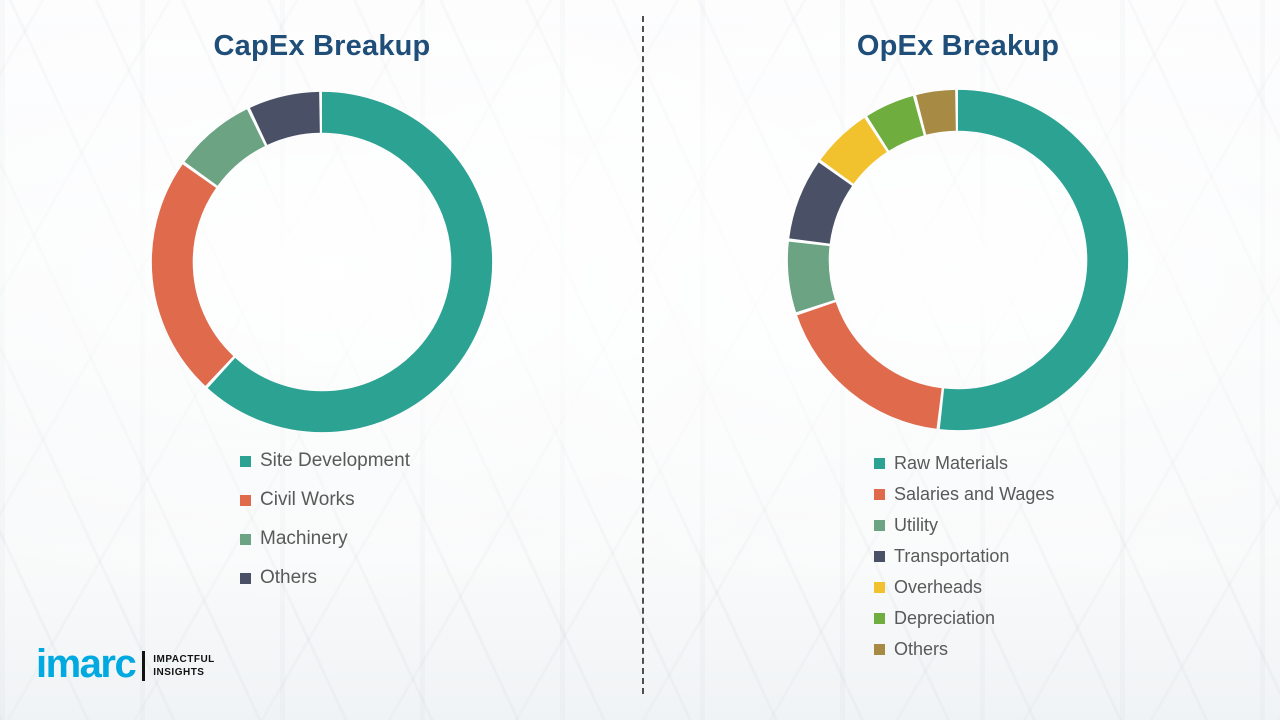 The image size is (1280, 720). I want to click on capex-chart-title: CapEx Breakup, so click(322, 46).